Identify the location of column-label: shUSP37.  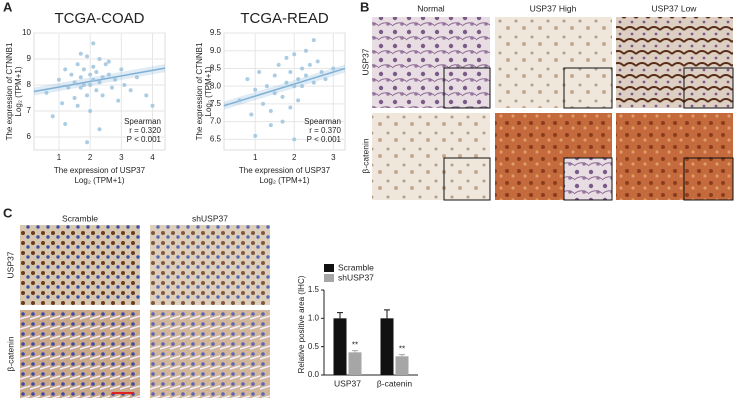
(210, 218).